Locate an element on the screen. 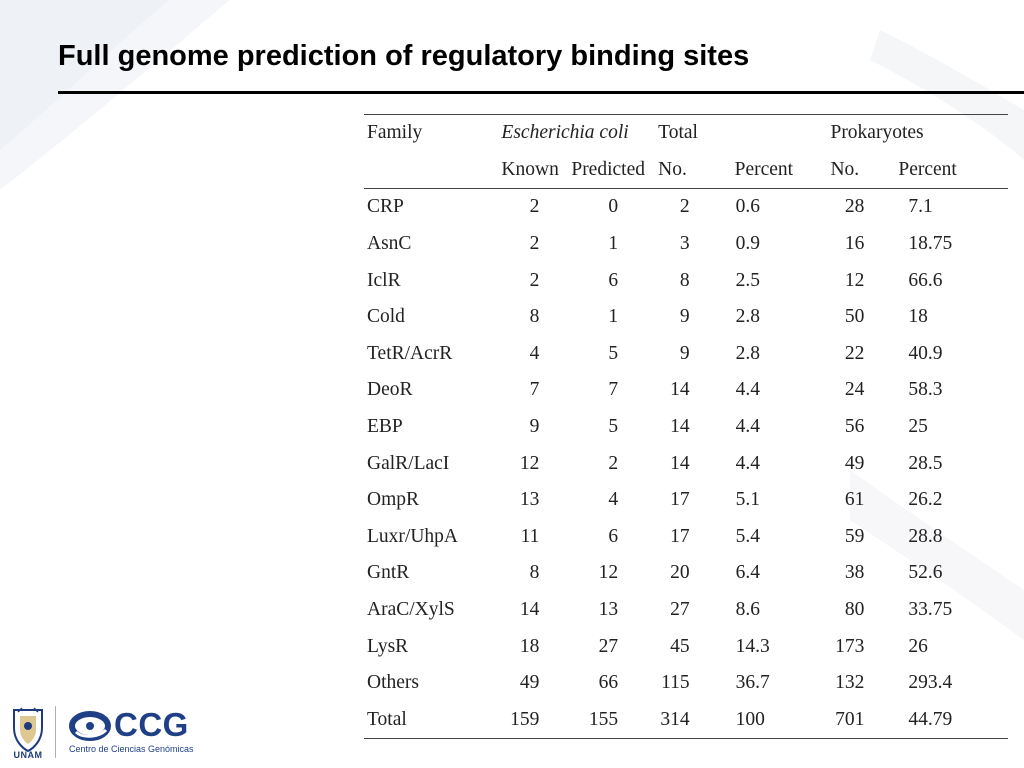 Image resolution: width=1024 pixels, height=768 pixels. subheader-total-percent: Percent is located at coordinates (772, 170).